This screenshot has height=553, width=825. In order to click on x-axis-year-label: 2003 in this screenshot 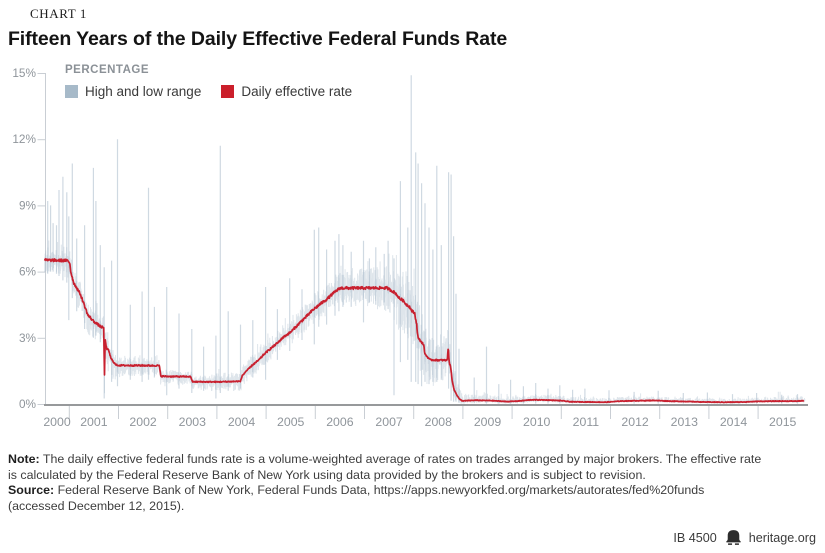, I will do `click(193, 422)`.